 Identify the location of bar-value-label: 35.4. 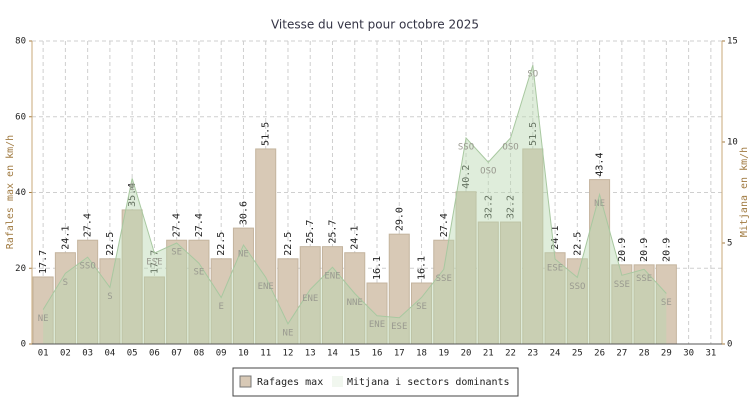
(132, 195).